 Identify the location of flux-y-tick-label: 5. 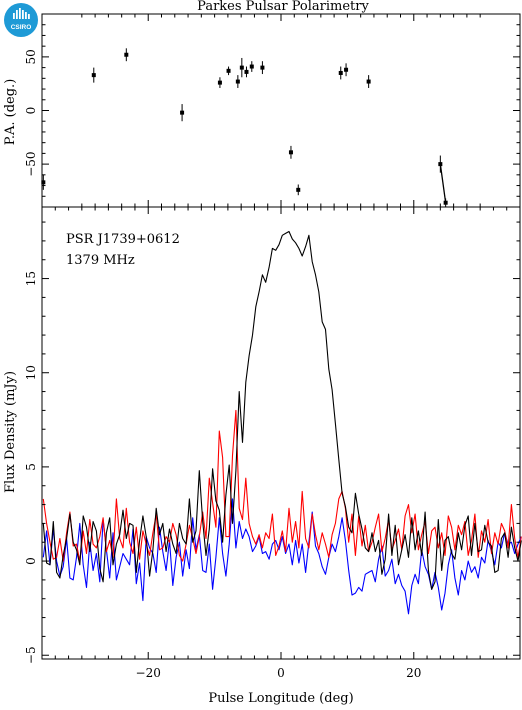
(31, 467).